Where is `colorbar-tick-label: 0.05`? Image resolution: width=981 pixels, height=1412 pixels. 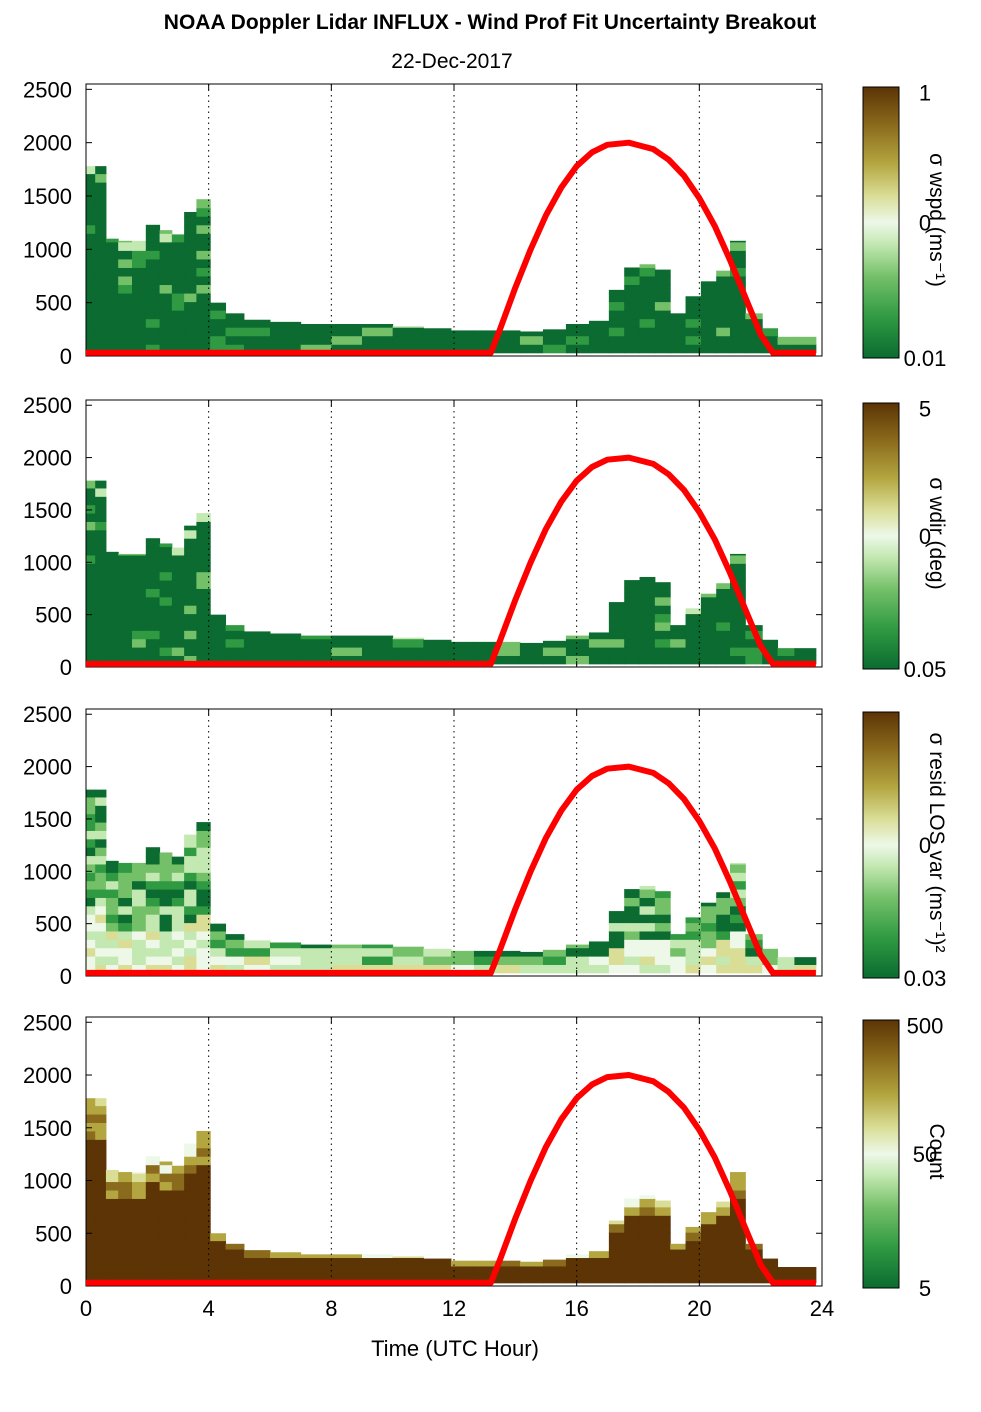
colorbar-tick-label: 0.05 is located at coordinates (925, 669).